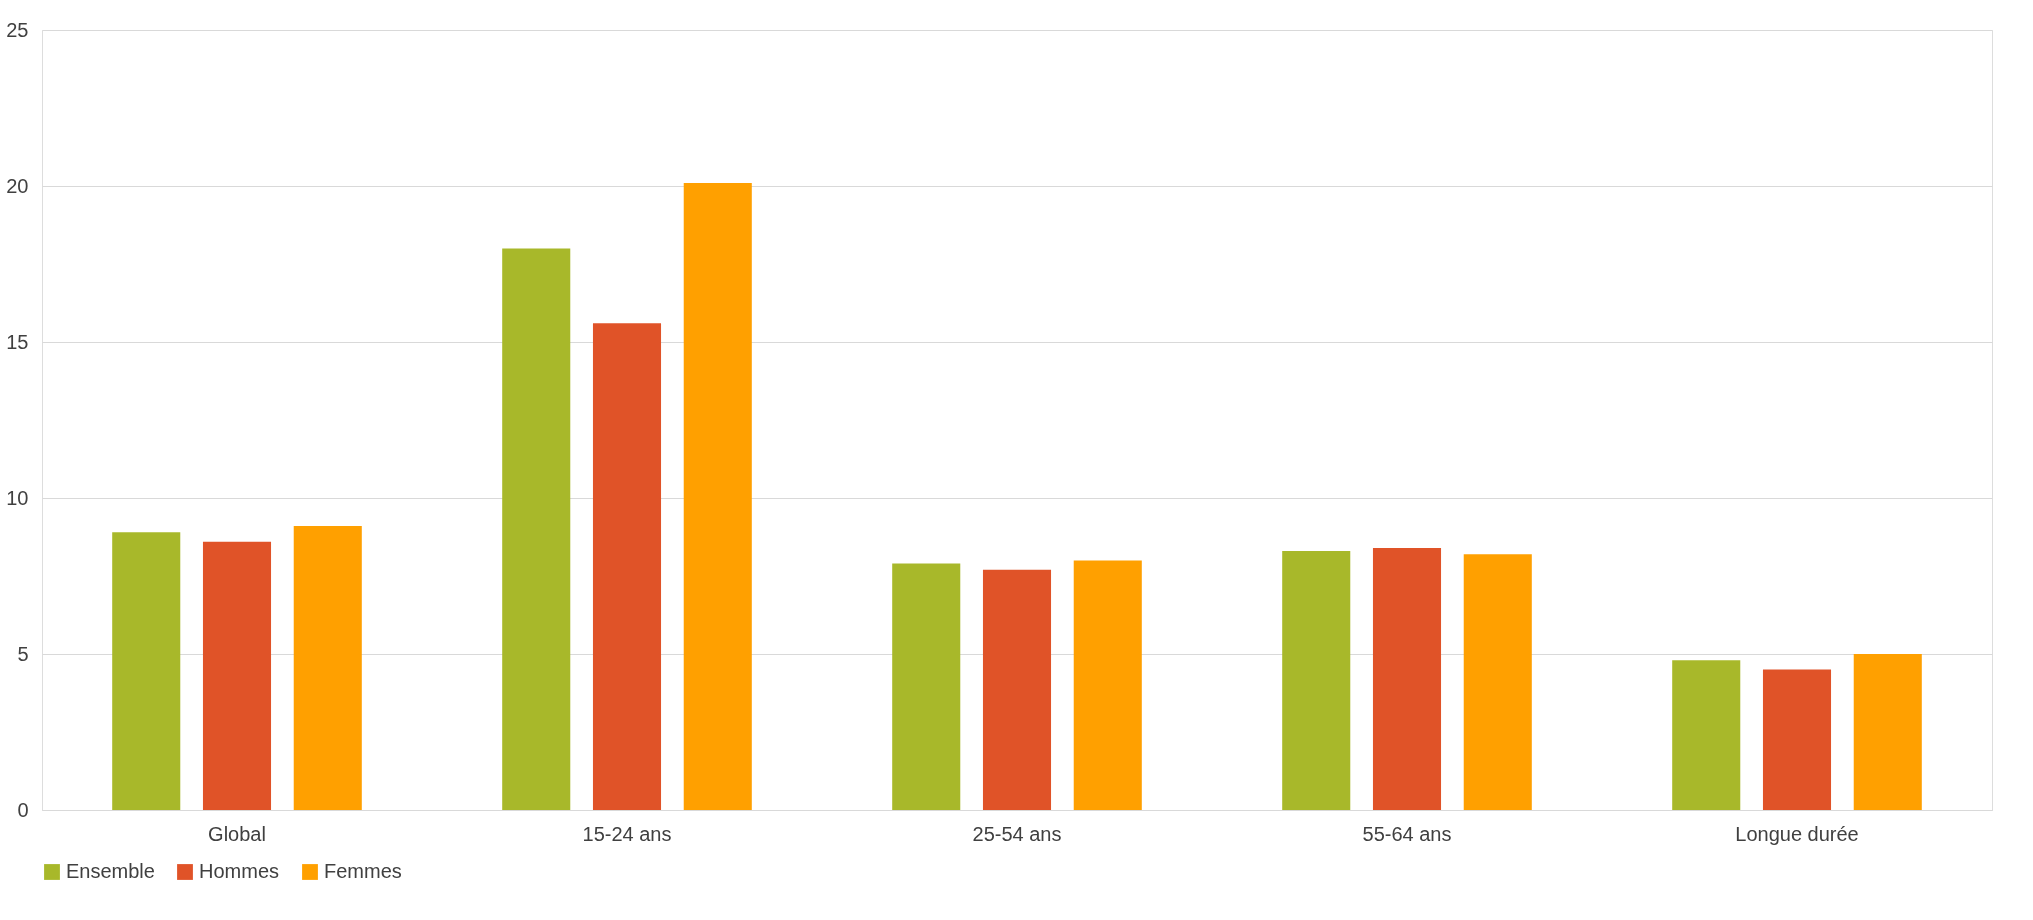  What do you see at coordinates (239, 871) in the screenshot?
I see `legend-label: Hommes` at bounding box center [239, 871].